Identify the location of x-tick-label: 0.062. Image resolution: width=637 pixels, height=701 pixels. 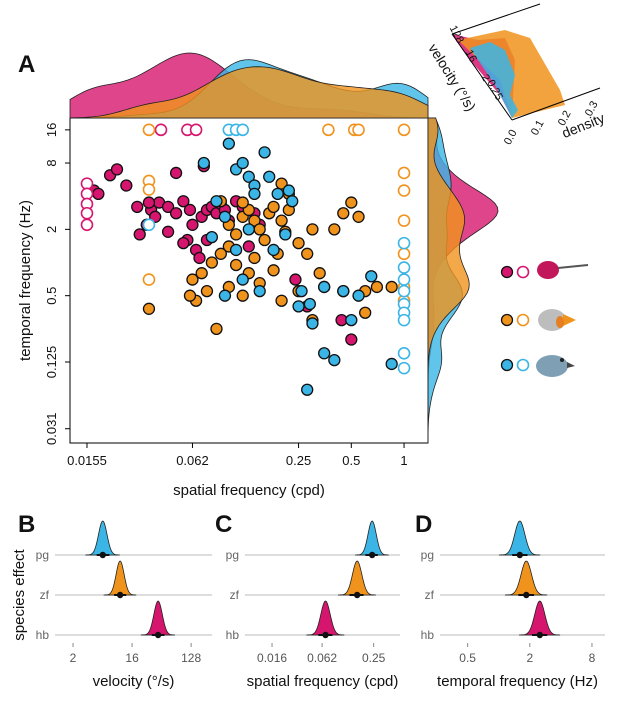
(192, 460).